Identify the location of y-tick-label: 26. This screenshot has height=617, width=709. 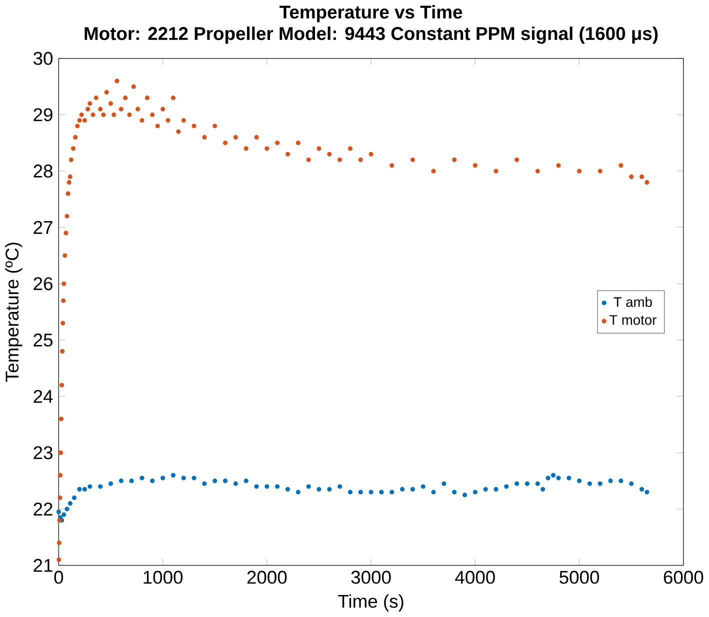
(43, 283).